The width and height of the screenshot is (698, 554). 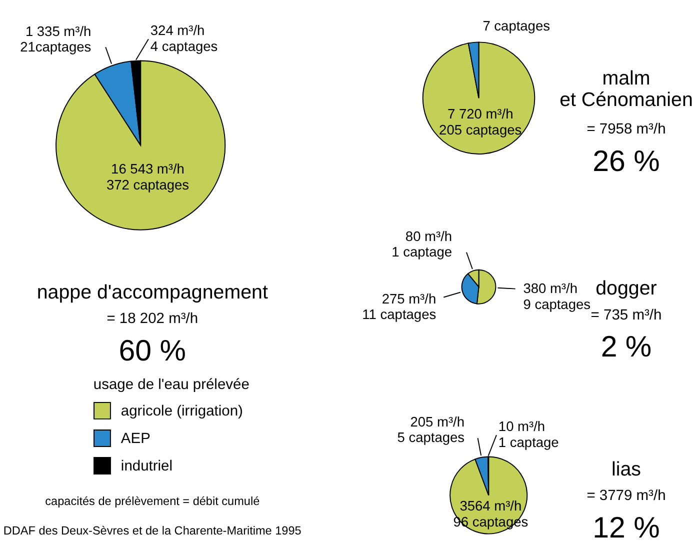 I want to click on data-label: 380 m³/h 9 captages, so click(x=557, y=296).